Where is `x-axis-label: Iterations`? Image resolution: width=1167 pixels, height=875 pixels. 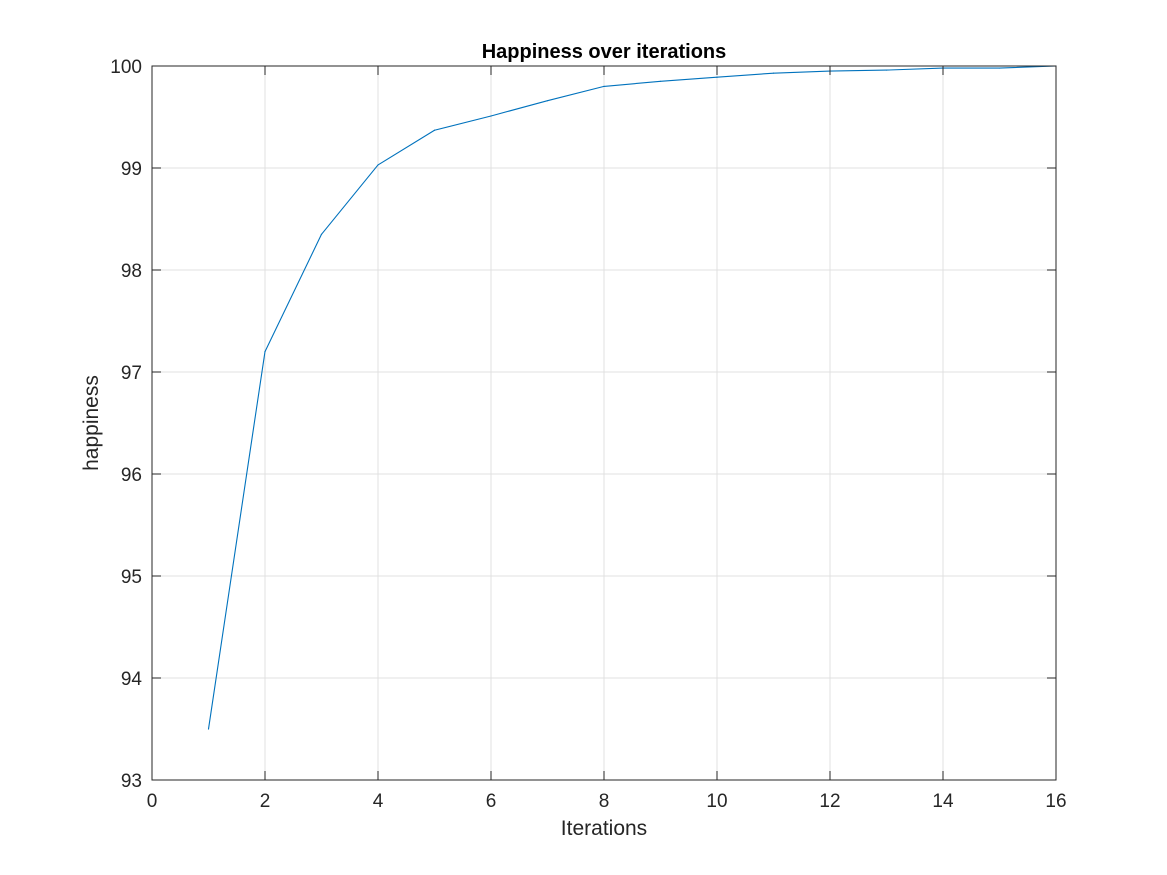
x-axis-label: Iterations is located at coordinates (604, 828).